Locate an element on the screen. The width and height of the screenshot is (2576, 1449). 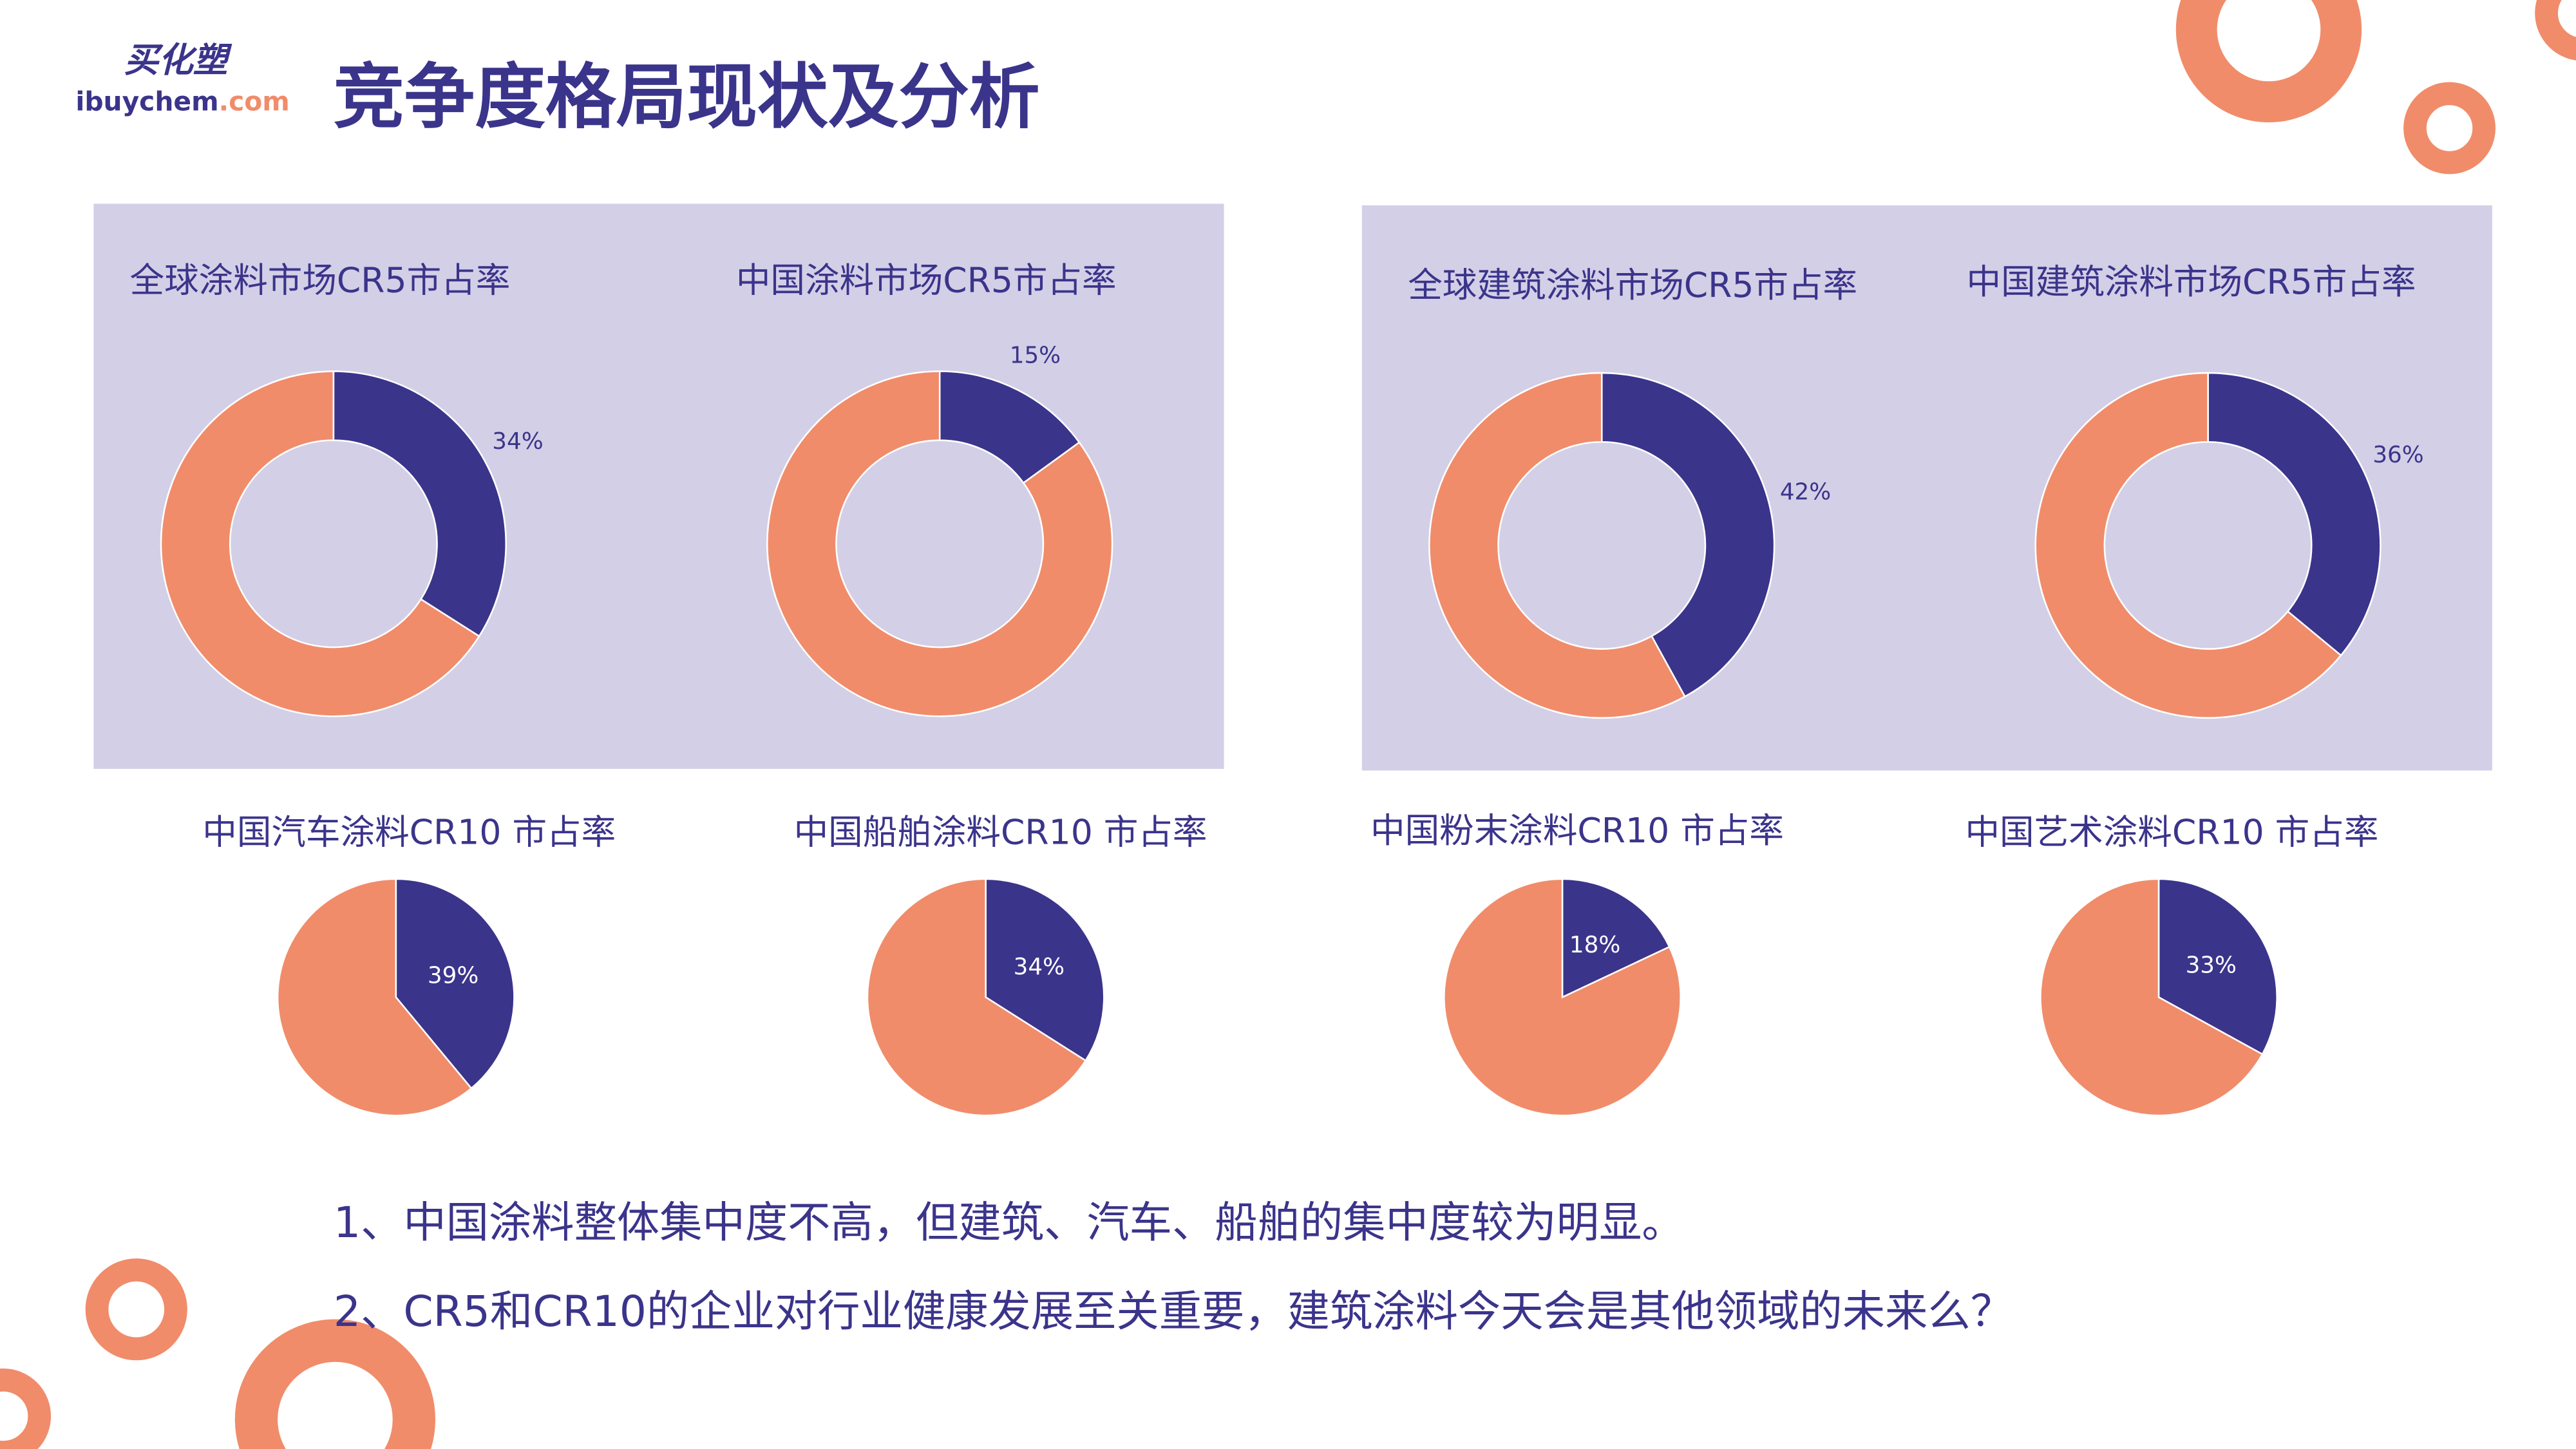
chart-title: 中国粉末涂料CR10 市占率 is located at coordinates (1577, 830).